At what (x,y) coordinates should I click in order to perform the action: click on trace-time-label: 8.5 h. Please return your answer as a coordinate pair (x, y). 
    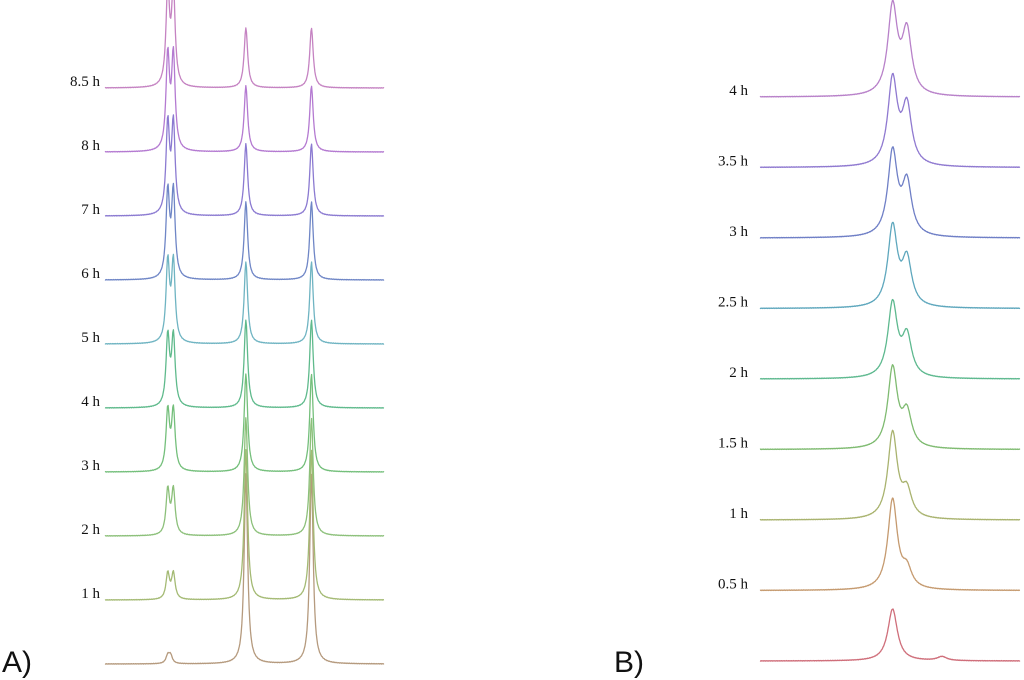
    Looking at the image, I should click on (85, 82).